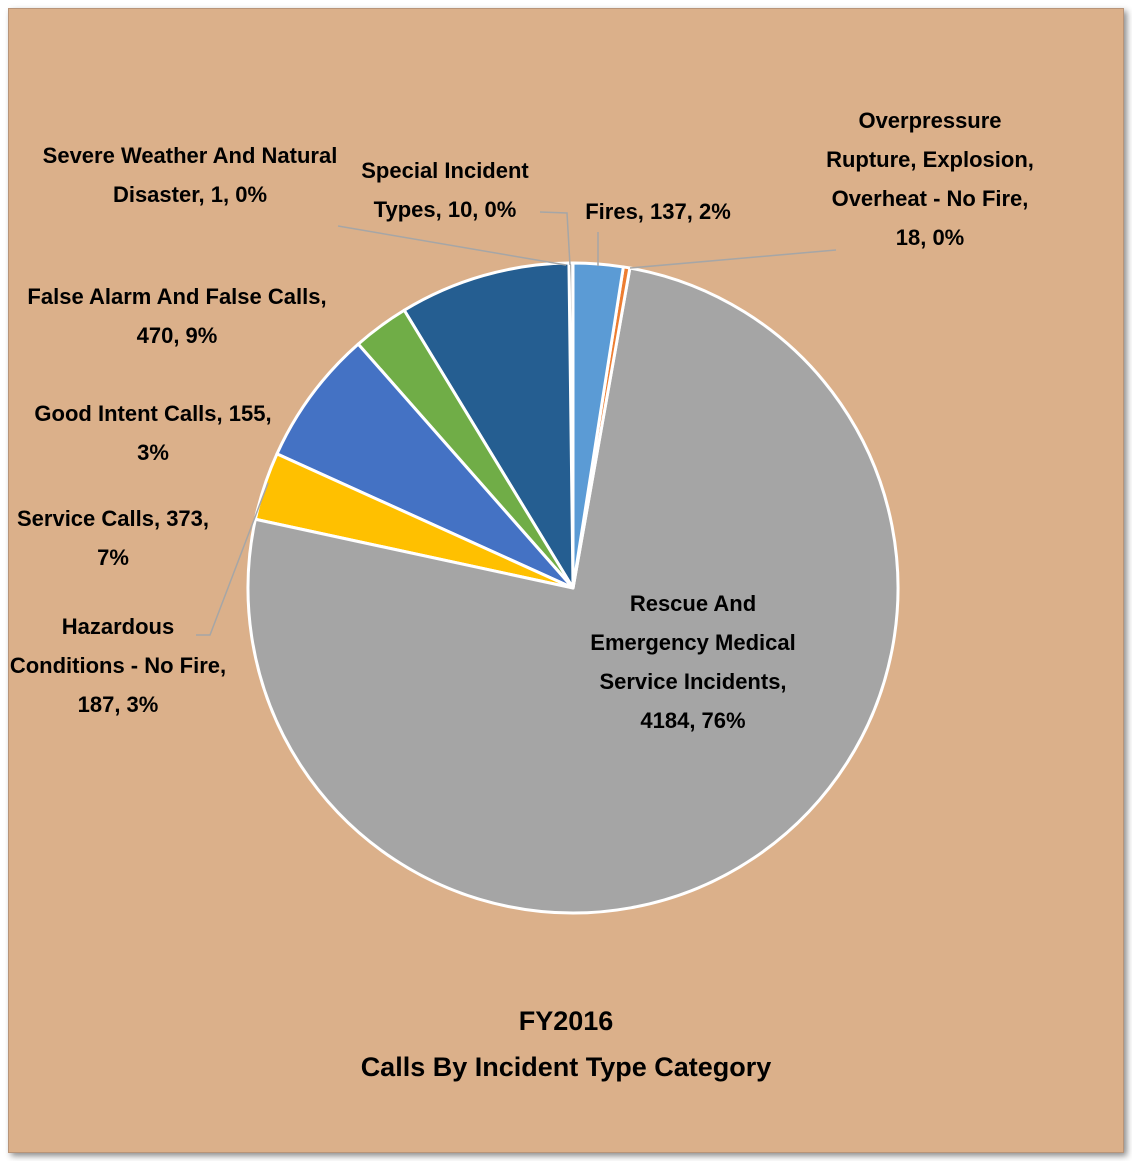  What do you see at coordinates (153, 433) in the screenshot?
I see `data-label: Good Intent Calls, 155, 3%` at bounding box center [153, 433].